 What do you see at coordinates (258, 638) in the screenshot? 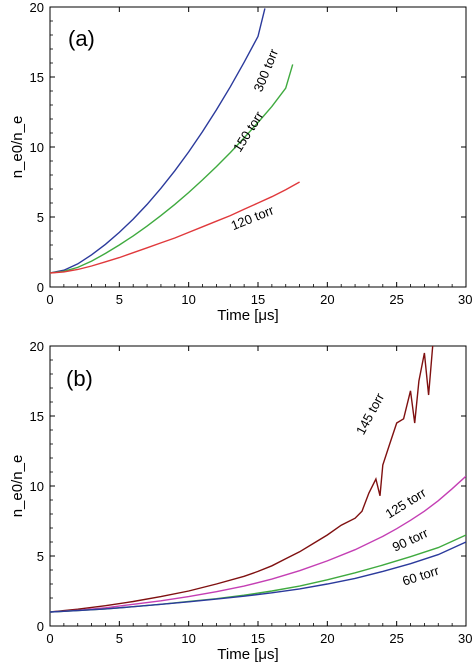
I see `panel-b-x-tick-label: 15` at bounding box center [258, 638].